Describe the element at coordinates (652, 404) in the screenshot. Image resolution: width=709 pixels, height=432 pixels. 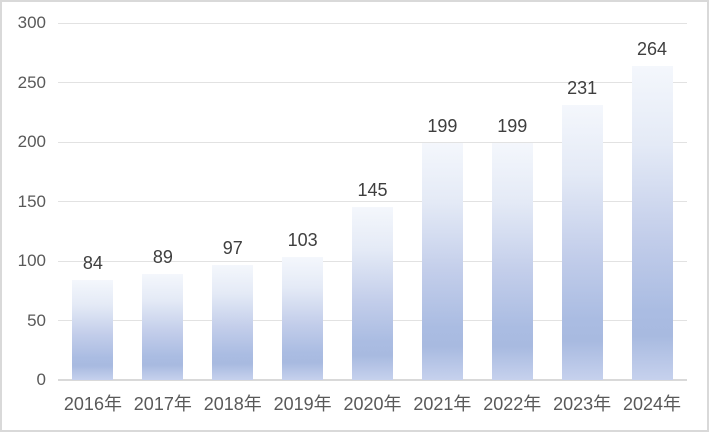
I see `x-tick-label: 2024年` at that location.